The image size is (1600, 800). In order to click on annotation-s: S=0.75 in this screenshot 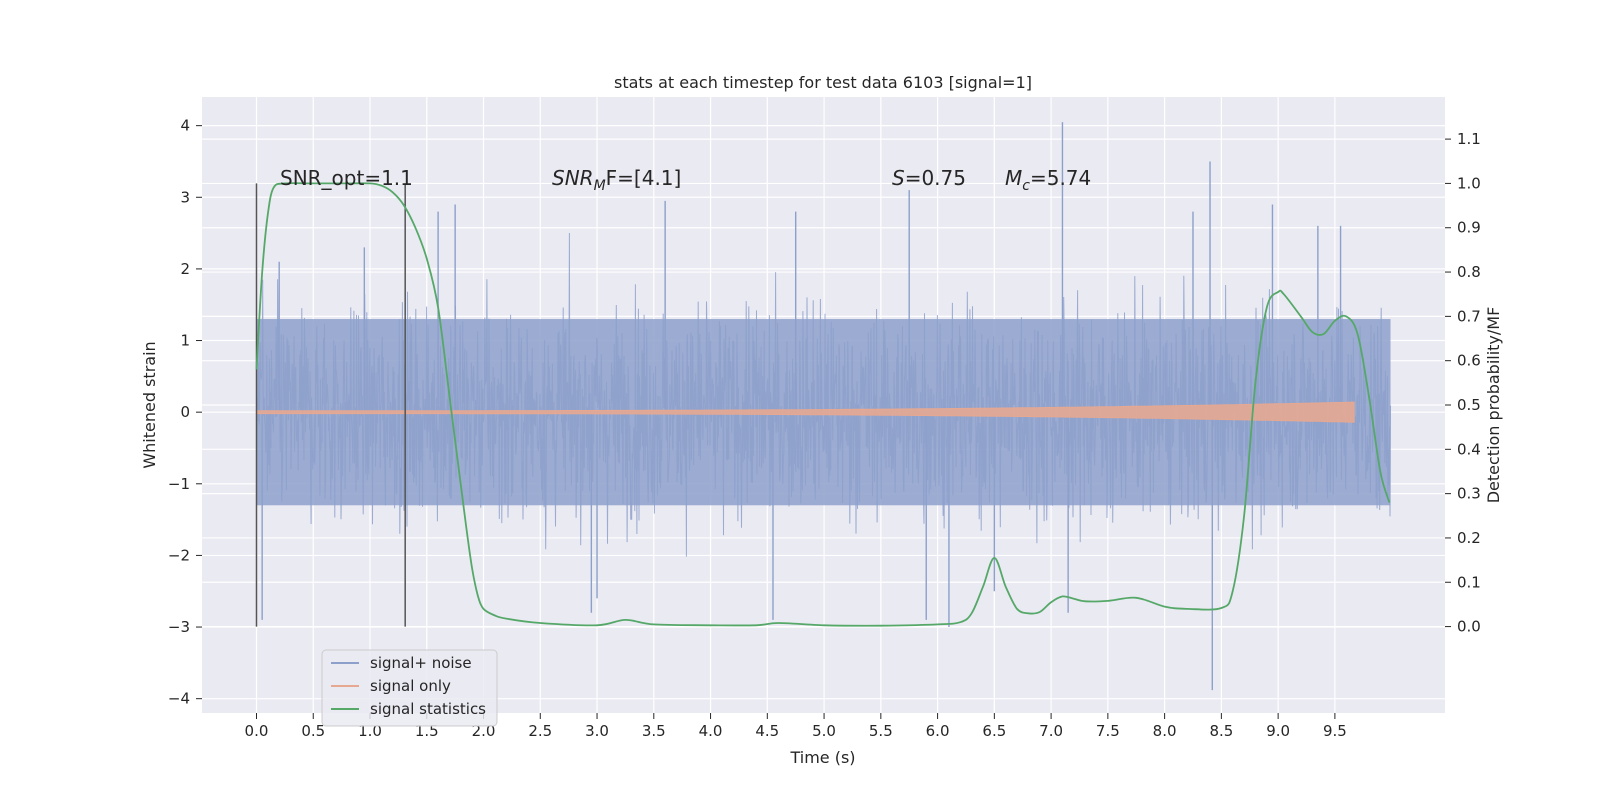, I will do `click(929, 178)`.